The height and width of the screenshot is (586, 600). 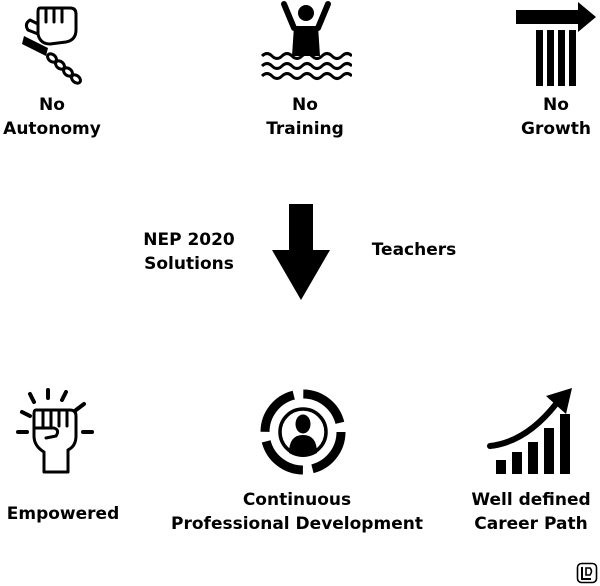 What do you see at coordinates (531, 512) in the screenshot?
I see `bottom-label-career-path: Well defined Career Path` at bounding box center [531, 512].